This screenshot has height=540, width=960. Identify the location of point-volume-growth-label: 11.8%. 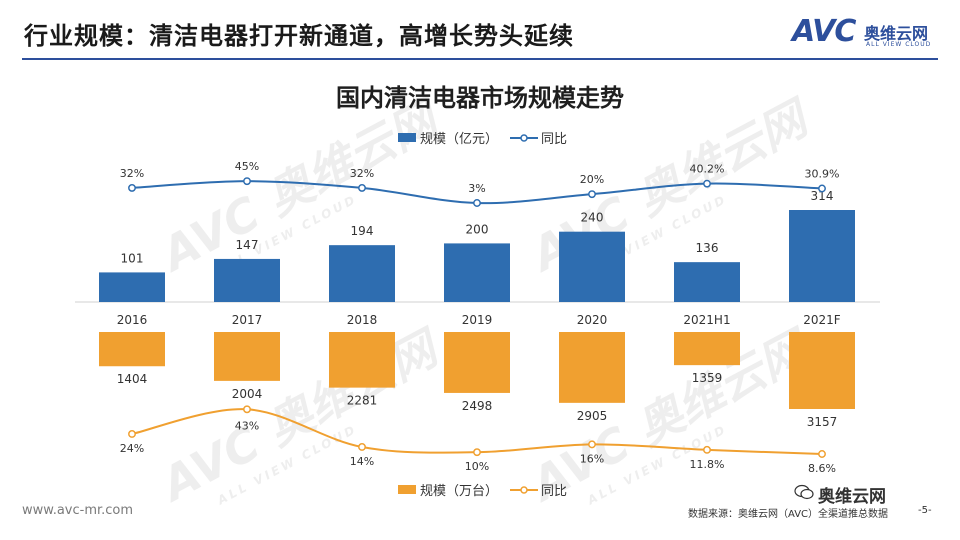
(707, 464).